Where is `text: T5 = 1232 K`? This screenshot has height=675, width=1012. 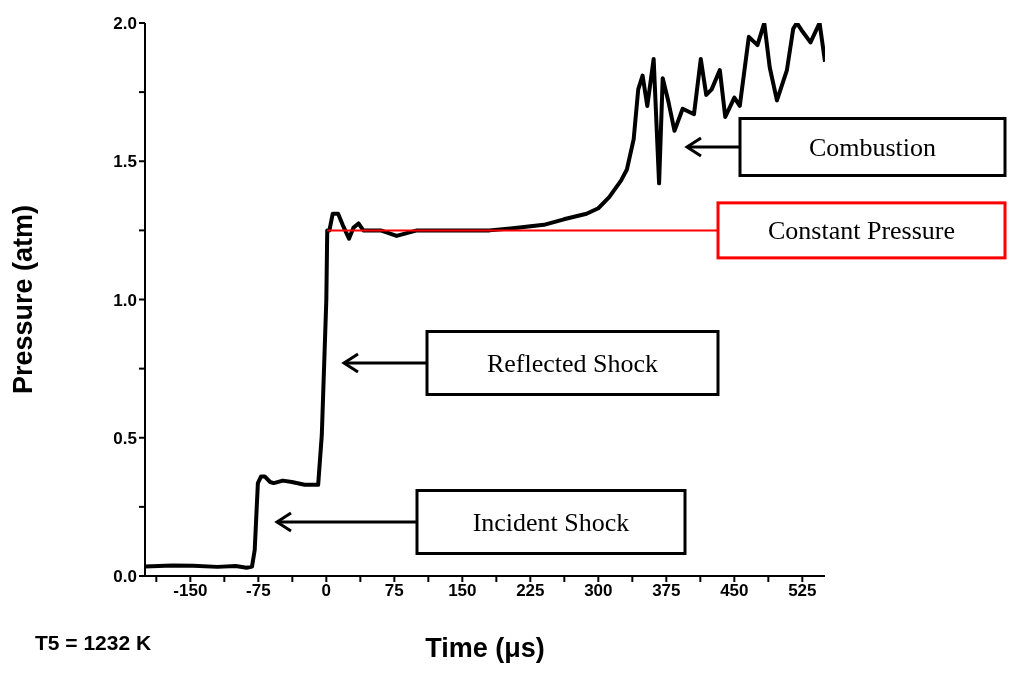
text: T5 = 1232 K is located at coordinates (93, 642).